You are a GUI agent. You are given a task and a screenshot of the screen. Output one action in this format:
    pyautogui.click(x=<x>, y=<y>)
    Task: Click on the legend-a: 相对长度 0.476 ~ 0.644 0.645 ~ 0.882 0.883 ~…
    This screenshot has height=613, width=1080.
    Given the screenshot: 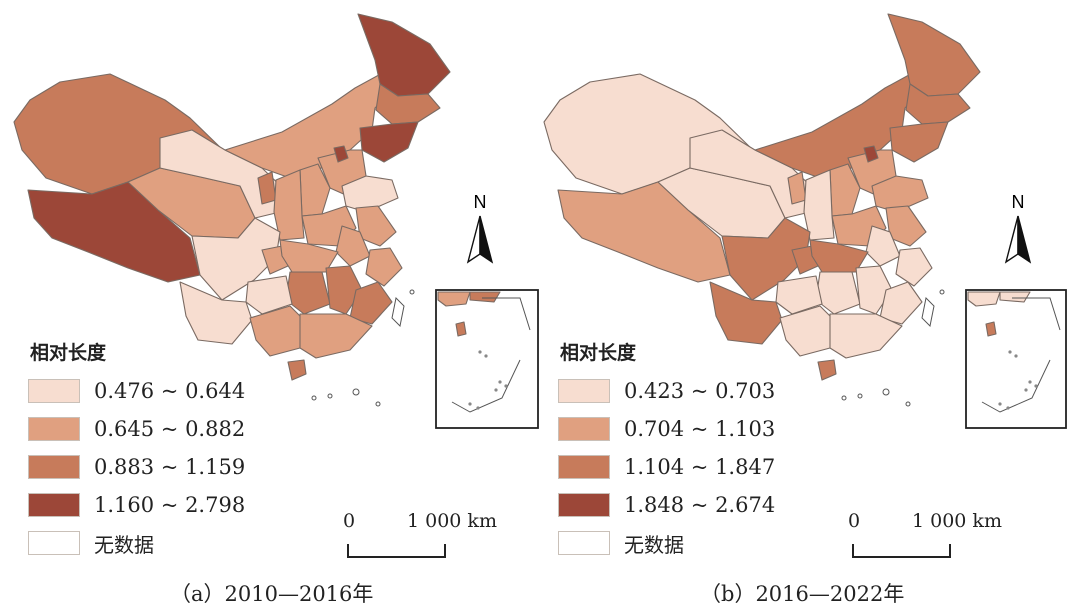 What is the action you would take?
    pyautogui.click(x=143, y=450)
    